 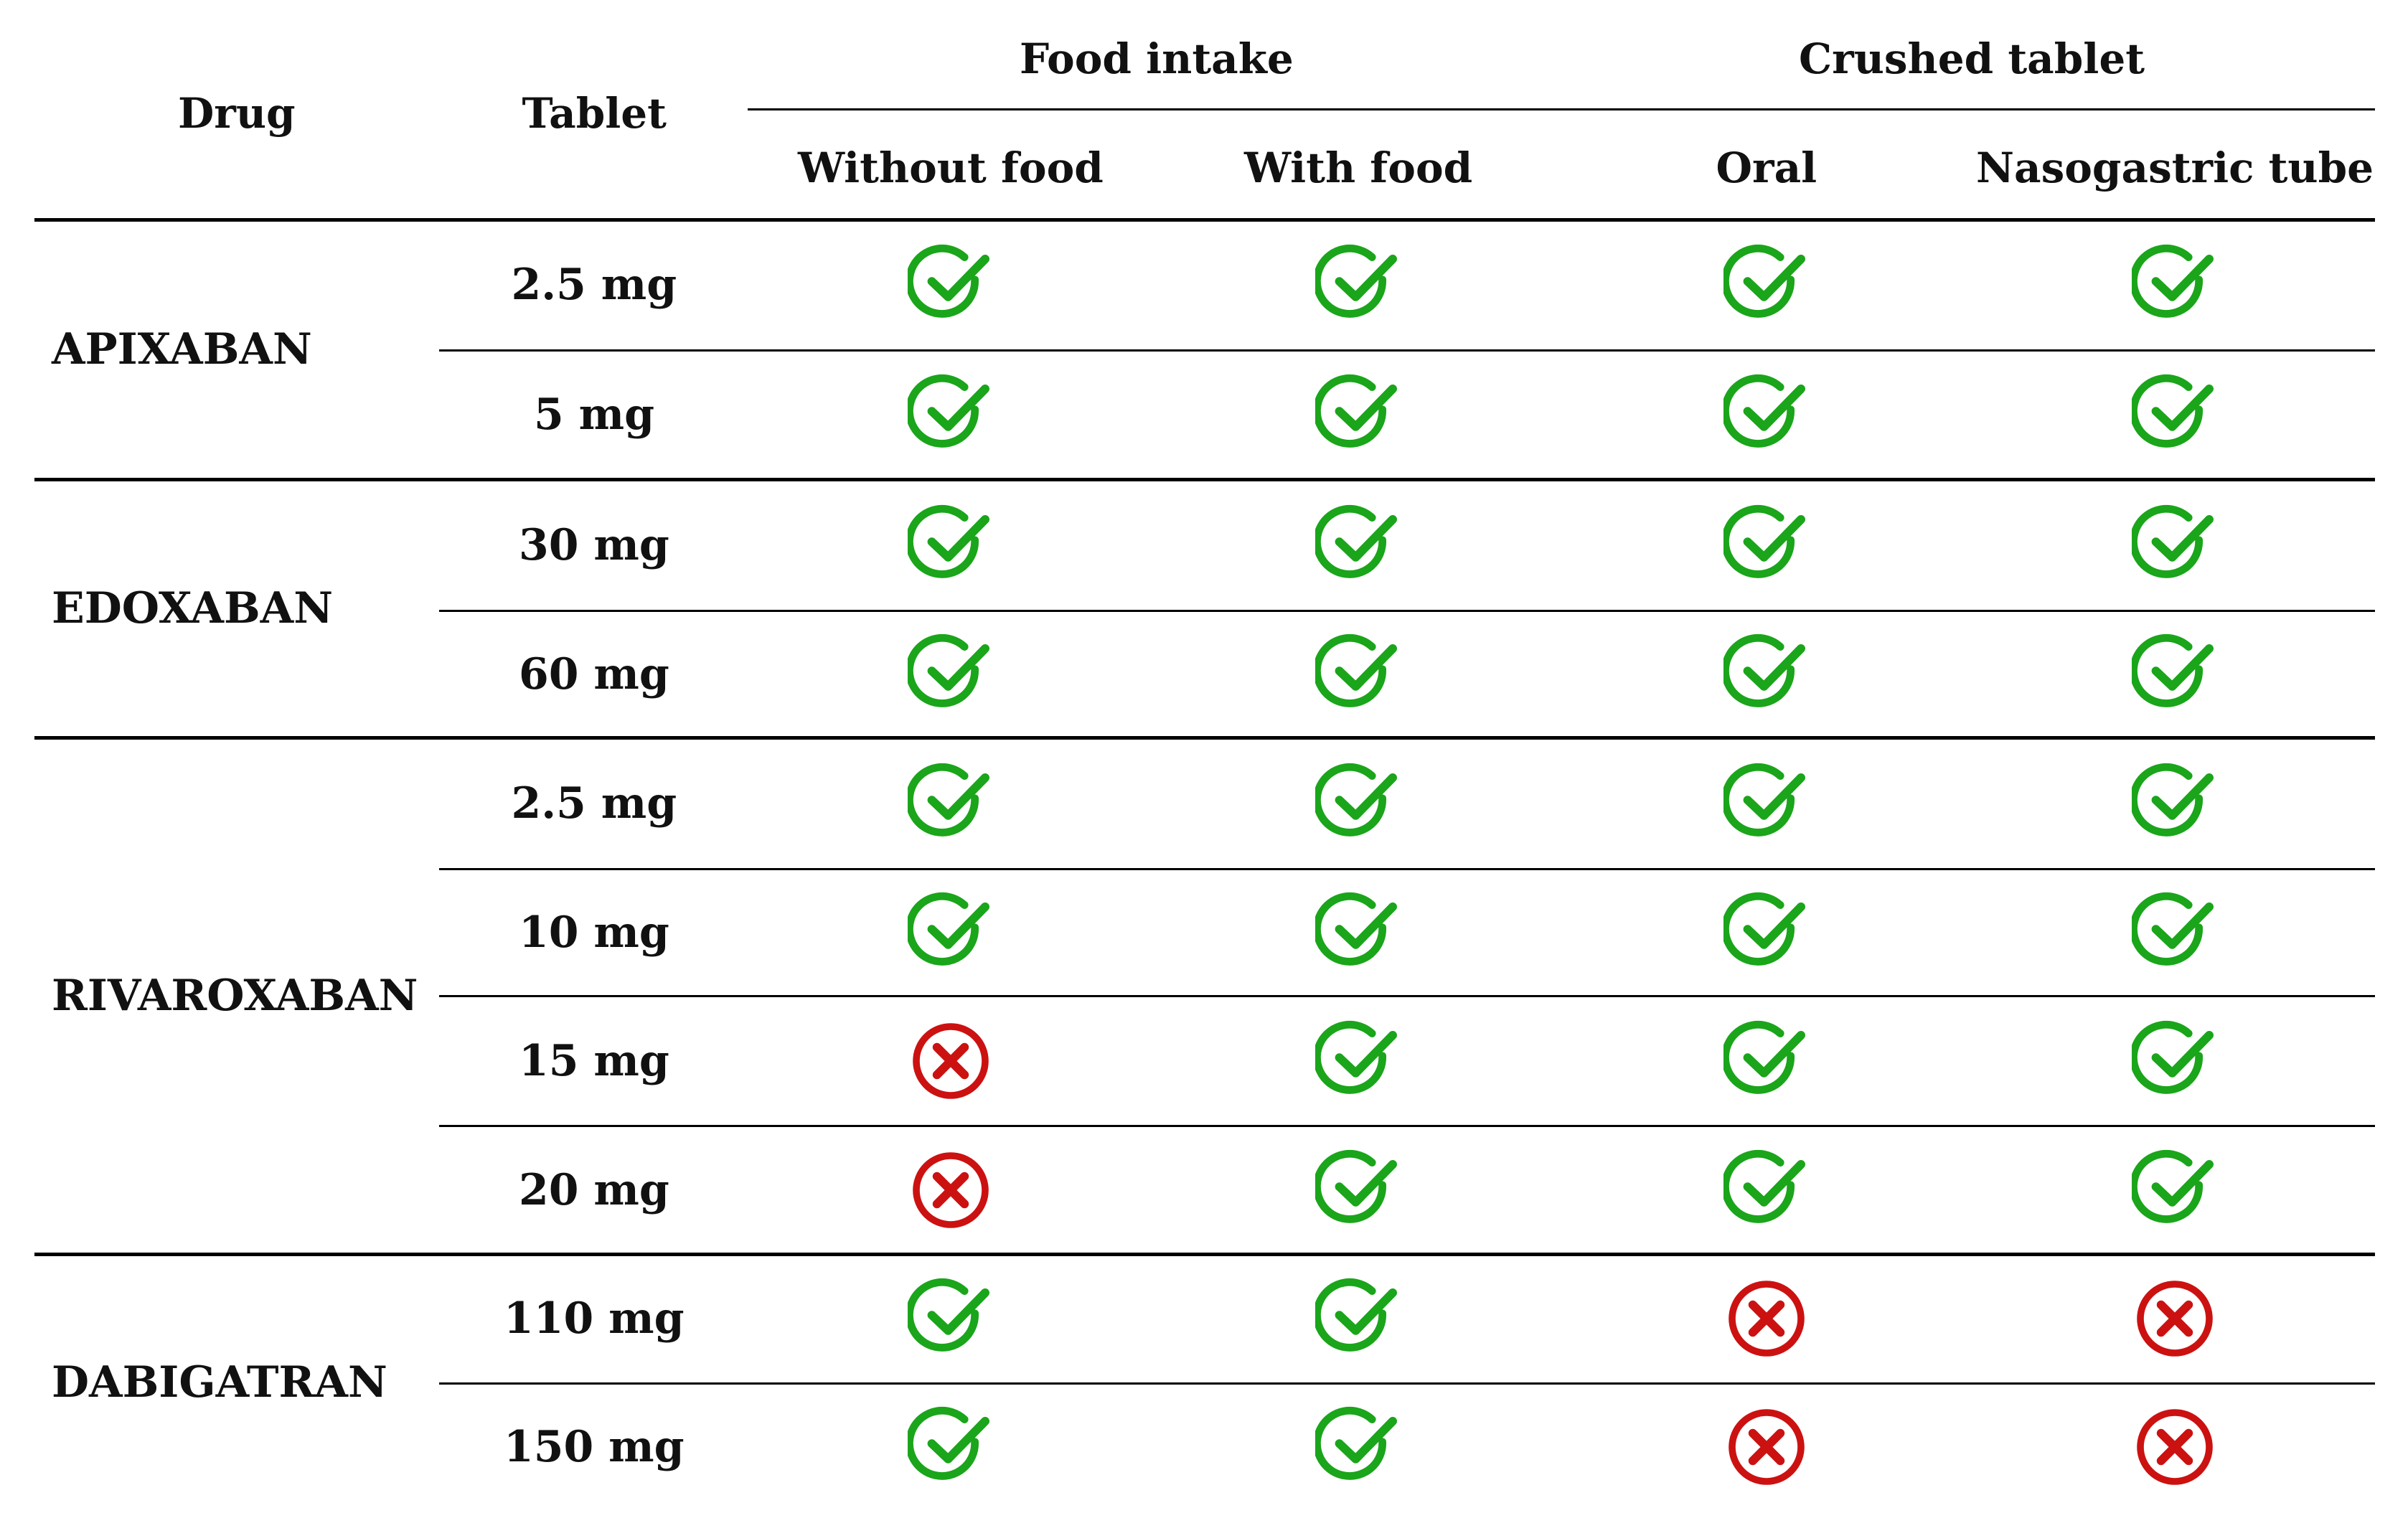 I want to click on header-group-rule, so click(x=1561, y=109).